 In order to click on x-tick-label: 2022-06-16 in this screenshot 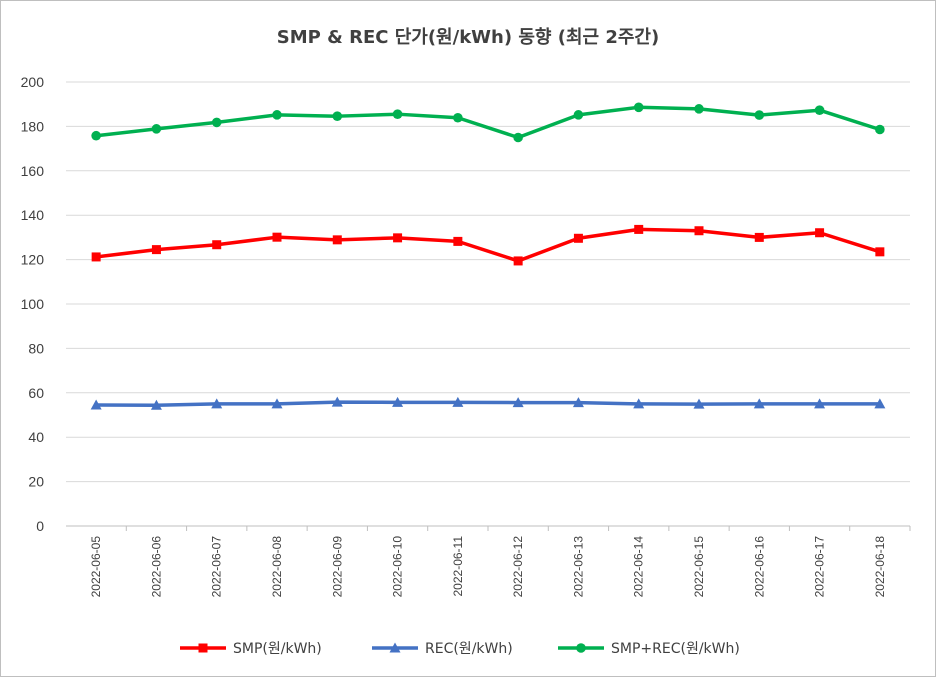, I will do `click(759, 567)`.